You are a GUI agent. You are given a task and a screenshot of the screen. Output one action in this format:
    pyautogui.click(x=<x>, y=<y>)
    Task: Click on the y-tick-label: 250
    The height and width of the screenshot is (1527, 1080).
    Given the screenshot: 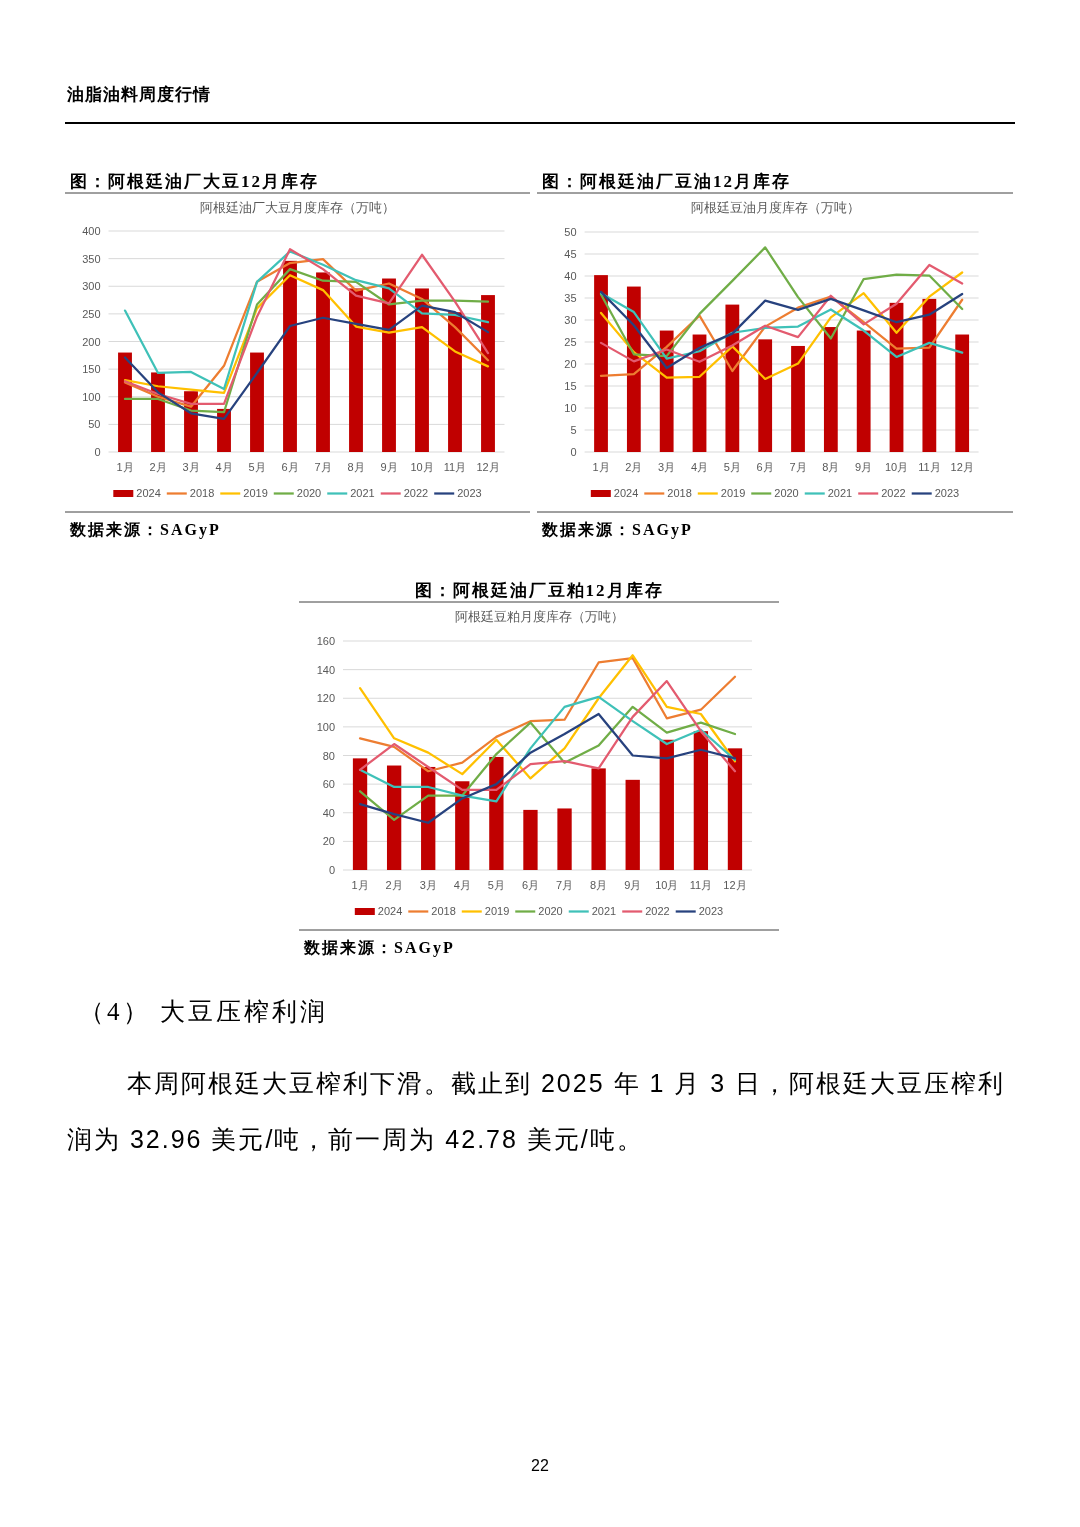 What is the action you would take?
    pyautogui.click(x=91, y=313)
    